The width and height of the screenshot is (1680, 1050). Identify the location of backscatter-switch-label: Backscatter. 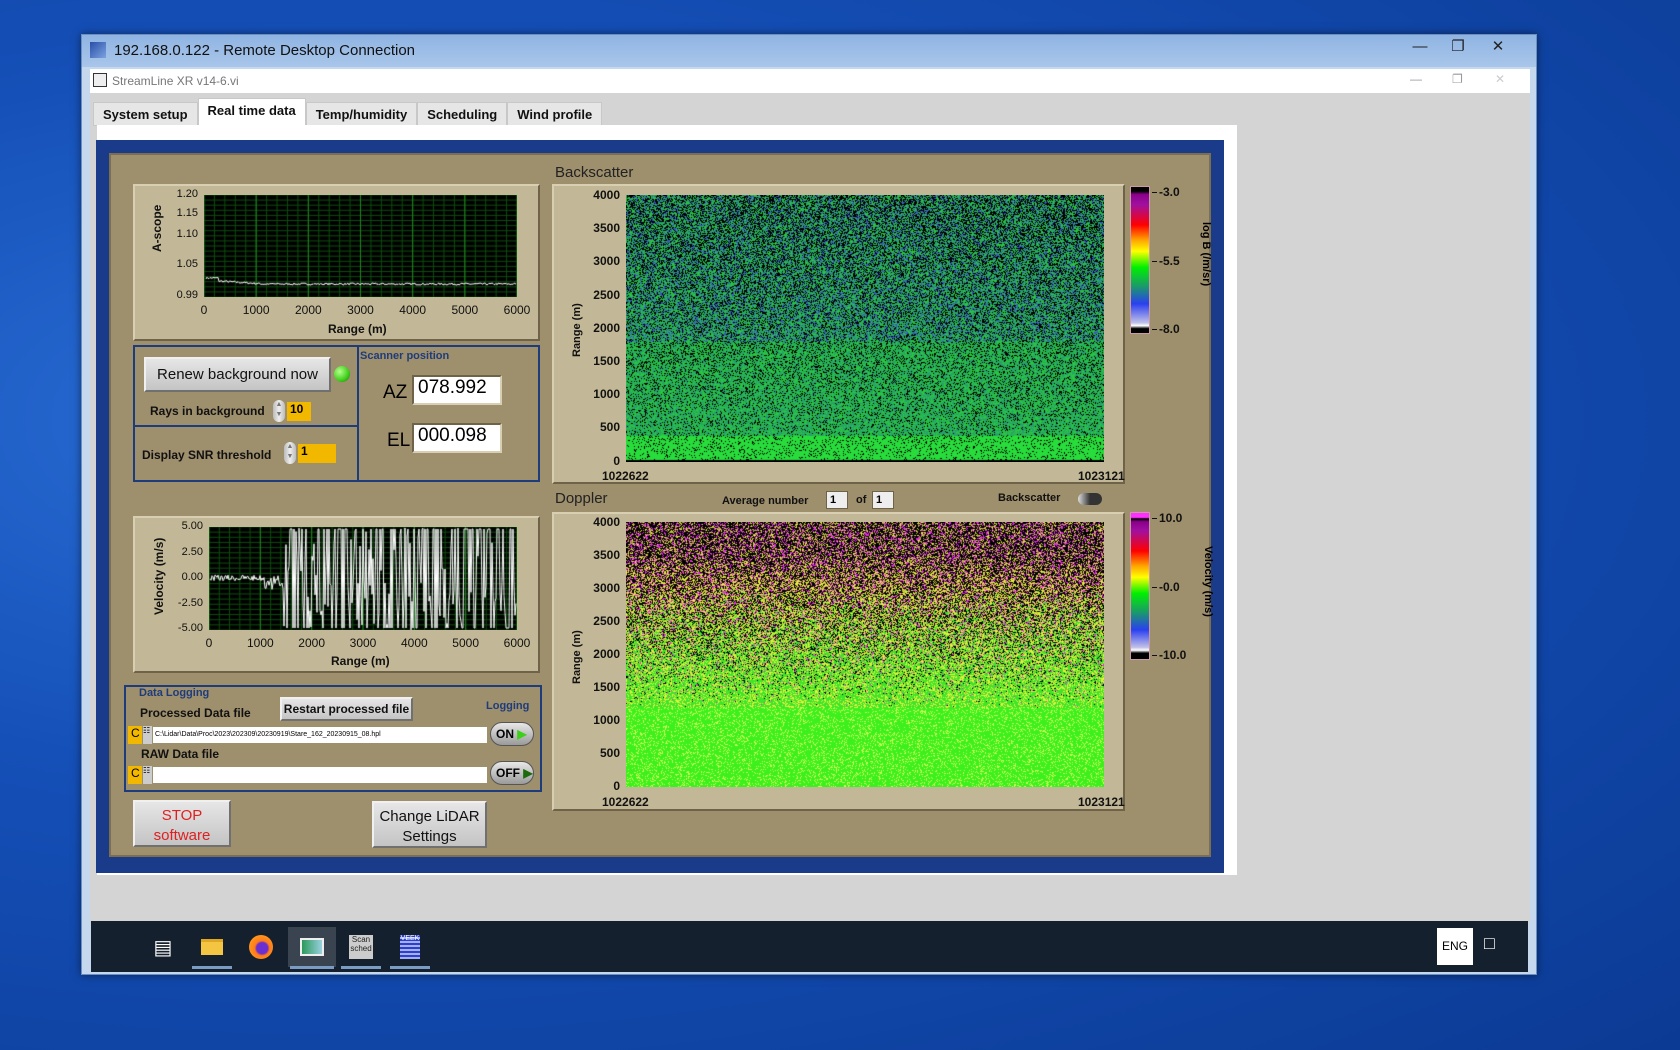
(1029, 498).